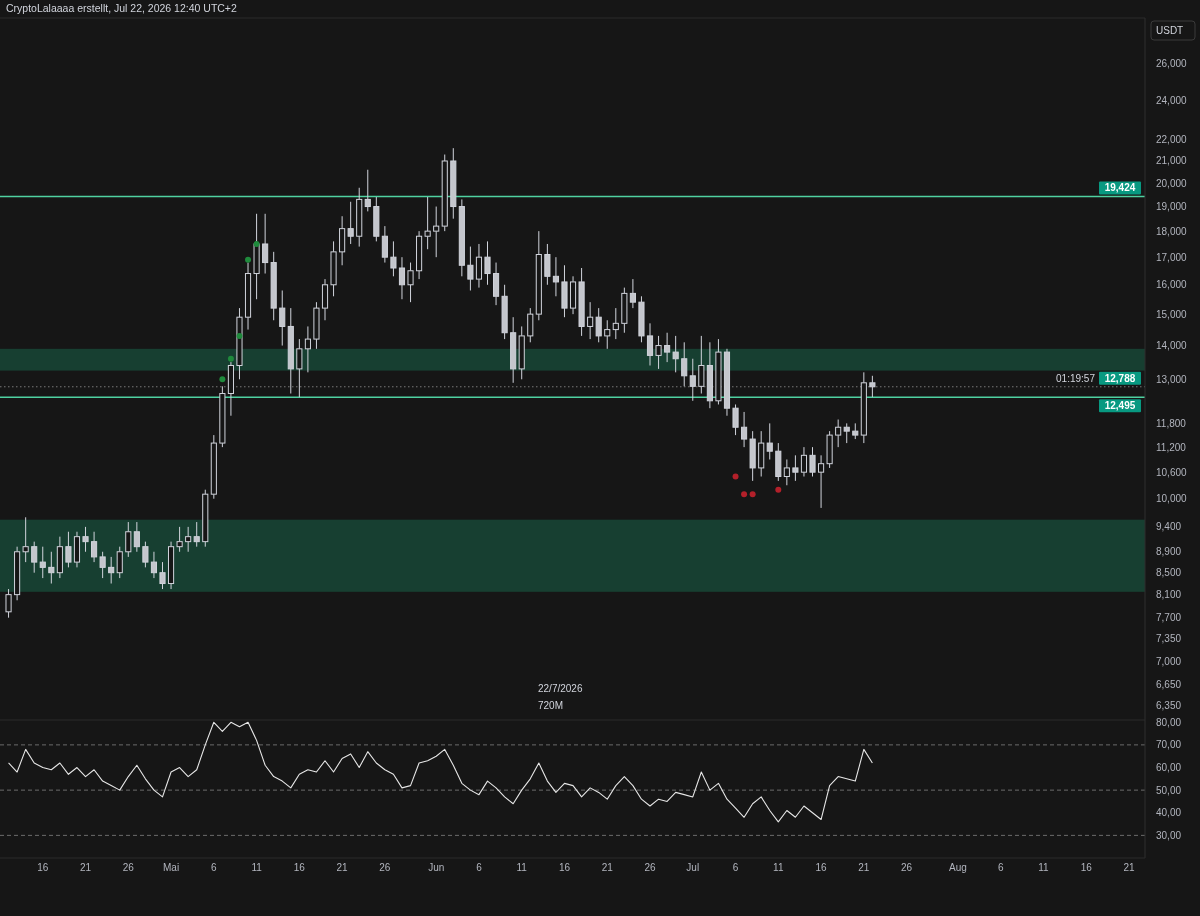 The width and height of the screenshot is (1200, 916). I want to click on y-tick-label: 40,00, so click(1169, 813).